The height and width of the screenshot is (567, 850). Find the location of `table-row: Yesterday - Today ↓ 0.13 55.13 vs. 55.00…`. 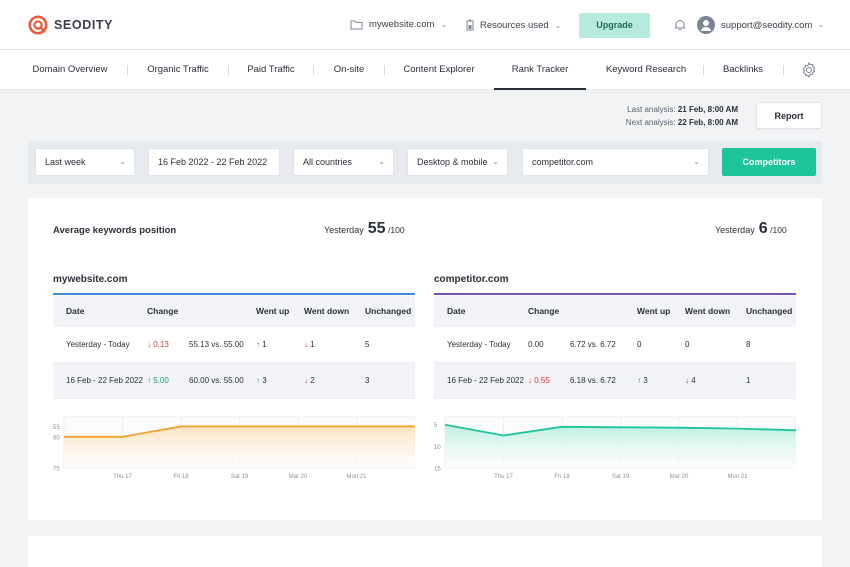

table-row: Yesterday - Today ↓ 0.13 55.13 vs. 55.00… is located at coordinates (234, 345).